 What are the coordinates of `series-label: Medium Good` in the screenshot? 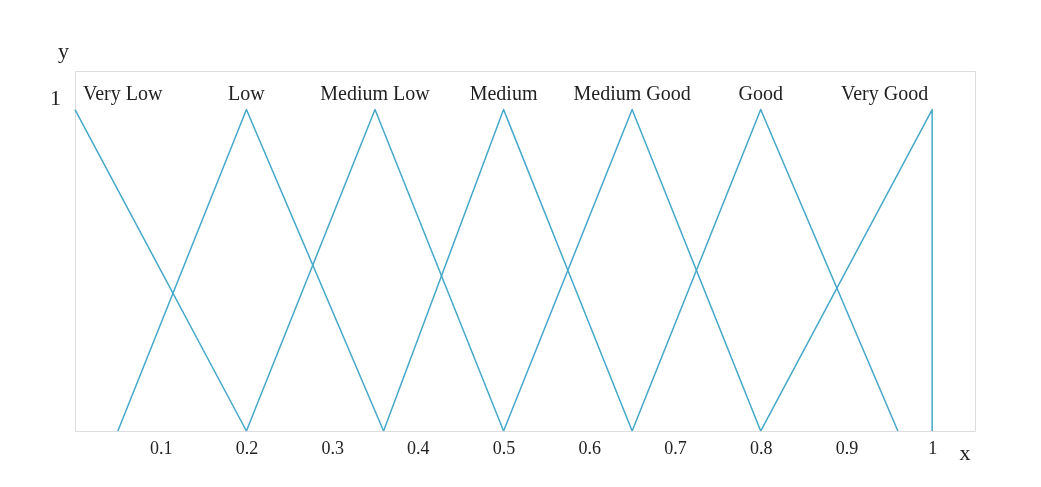 It's located at (632, 92).